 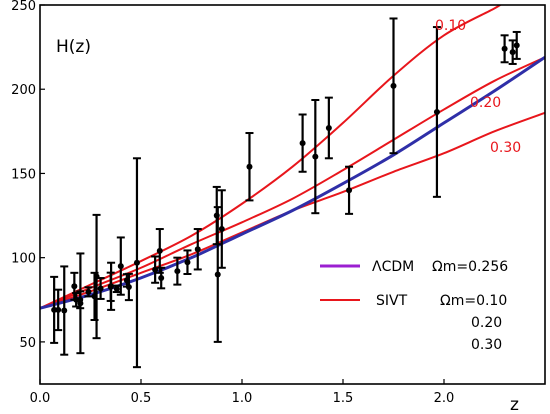 I want to click on curve-label-0.10: 0.10, so click(x=450, y=26).